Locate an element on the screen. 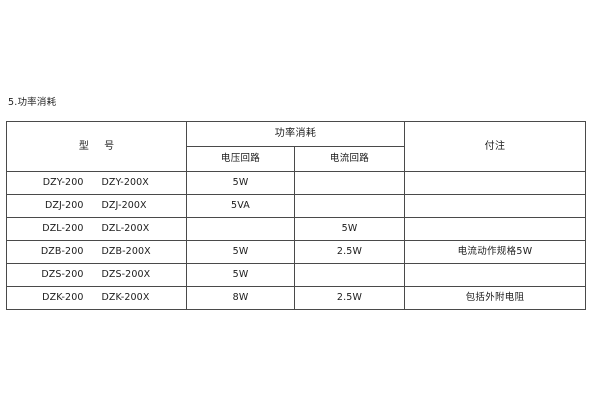 The width and height of the screenshot is (600, 400). cell-model: DZY-200 DZY-200X is located at coordinates (96, 183).